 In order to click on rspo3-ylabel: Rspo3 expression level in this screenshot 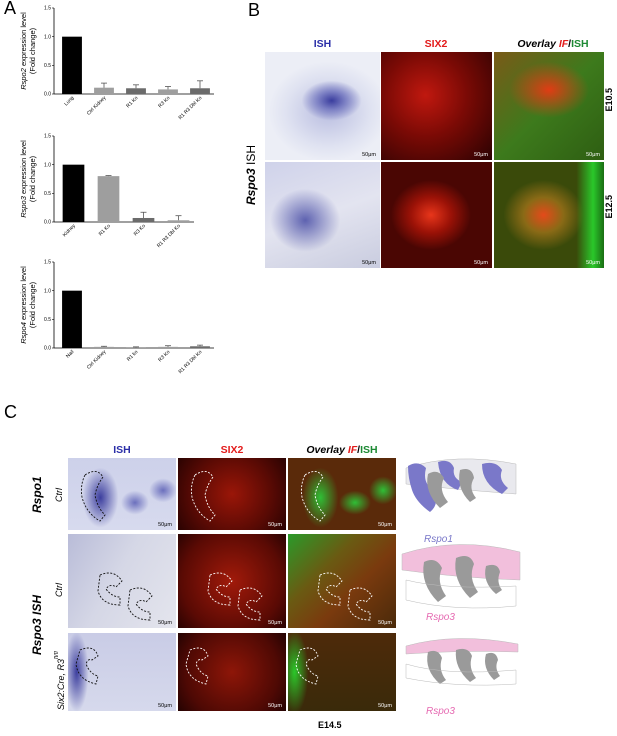, I will do `click(23, 179)`.